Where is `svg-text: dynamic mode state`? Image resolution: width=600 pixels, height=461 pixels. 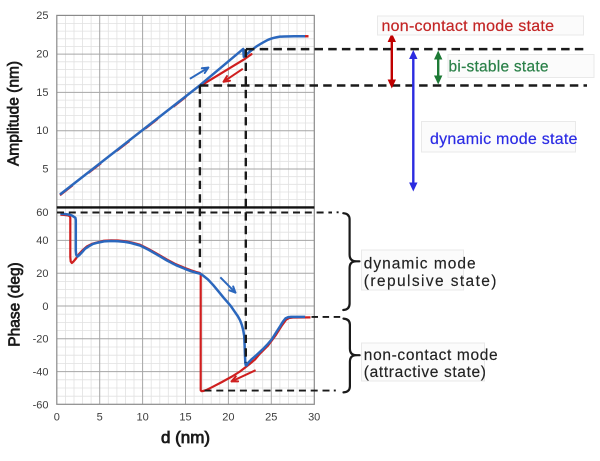 svg-text: dynamic mode state is located at coordinates (504, 139).